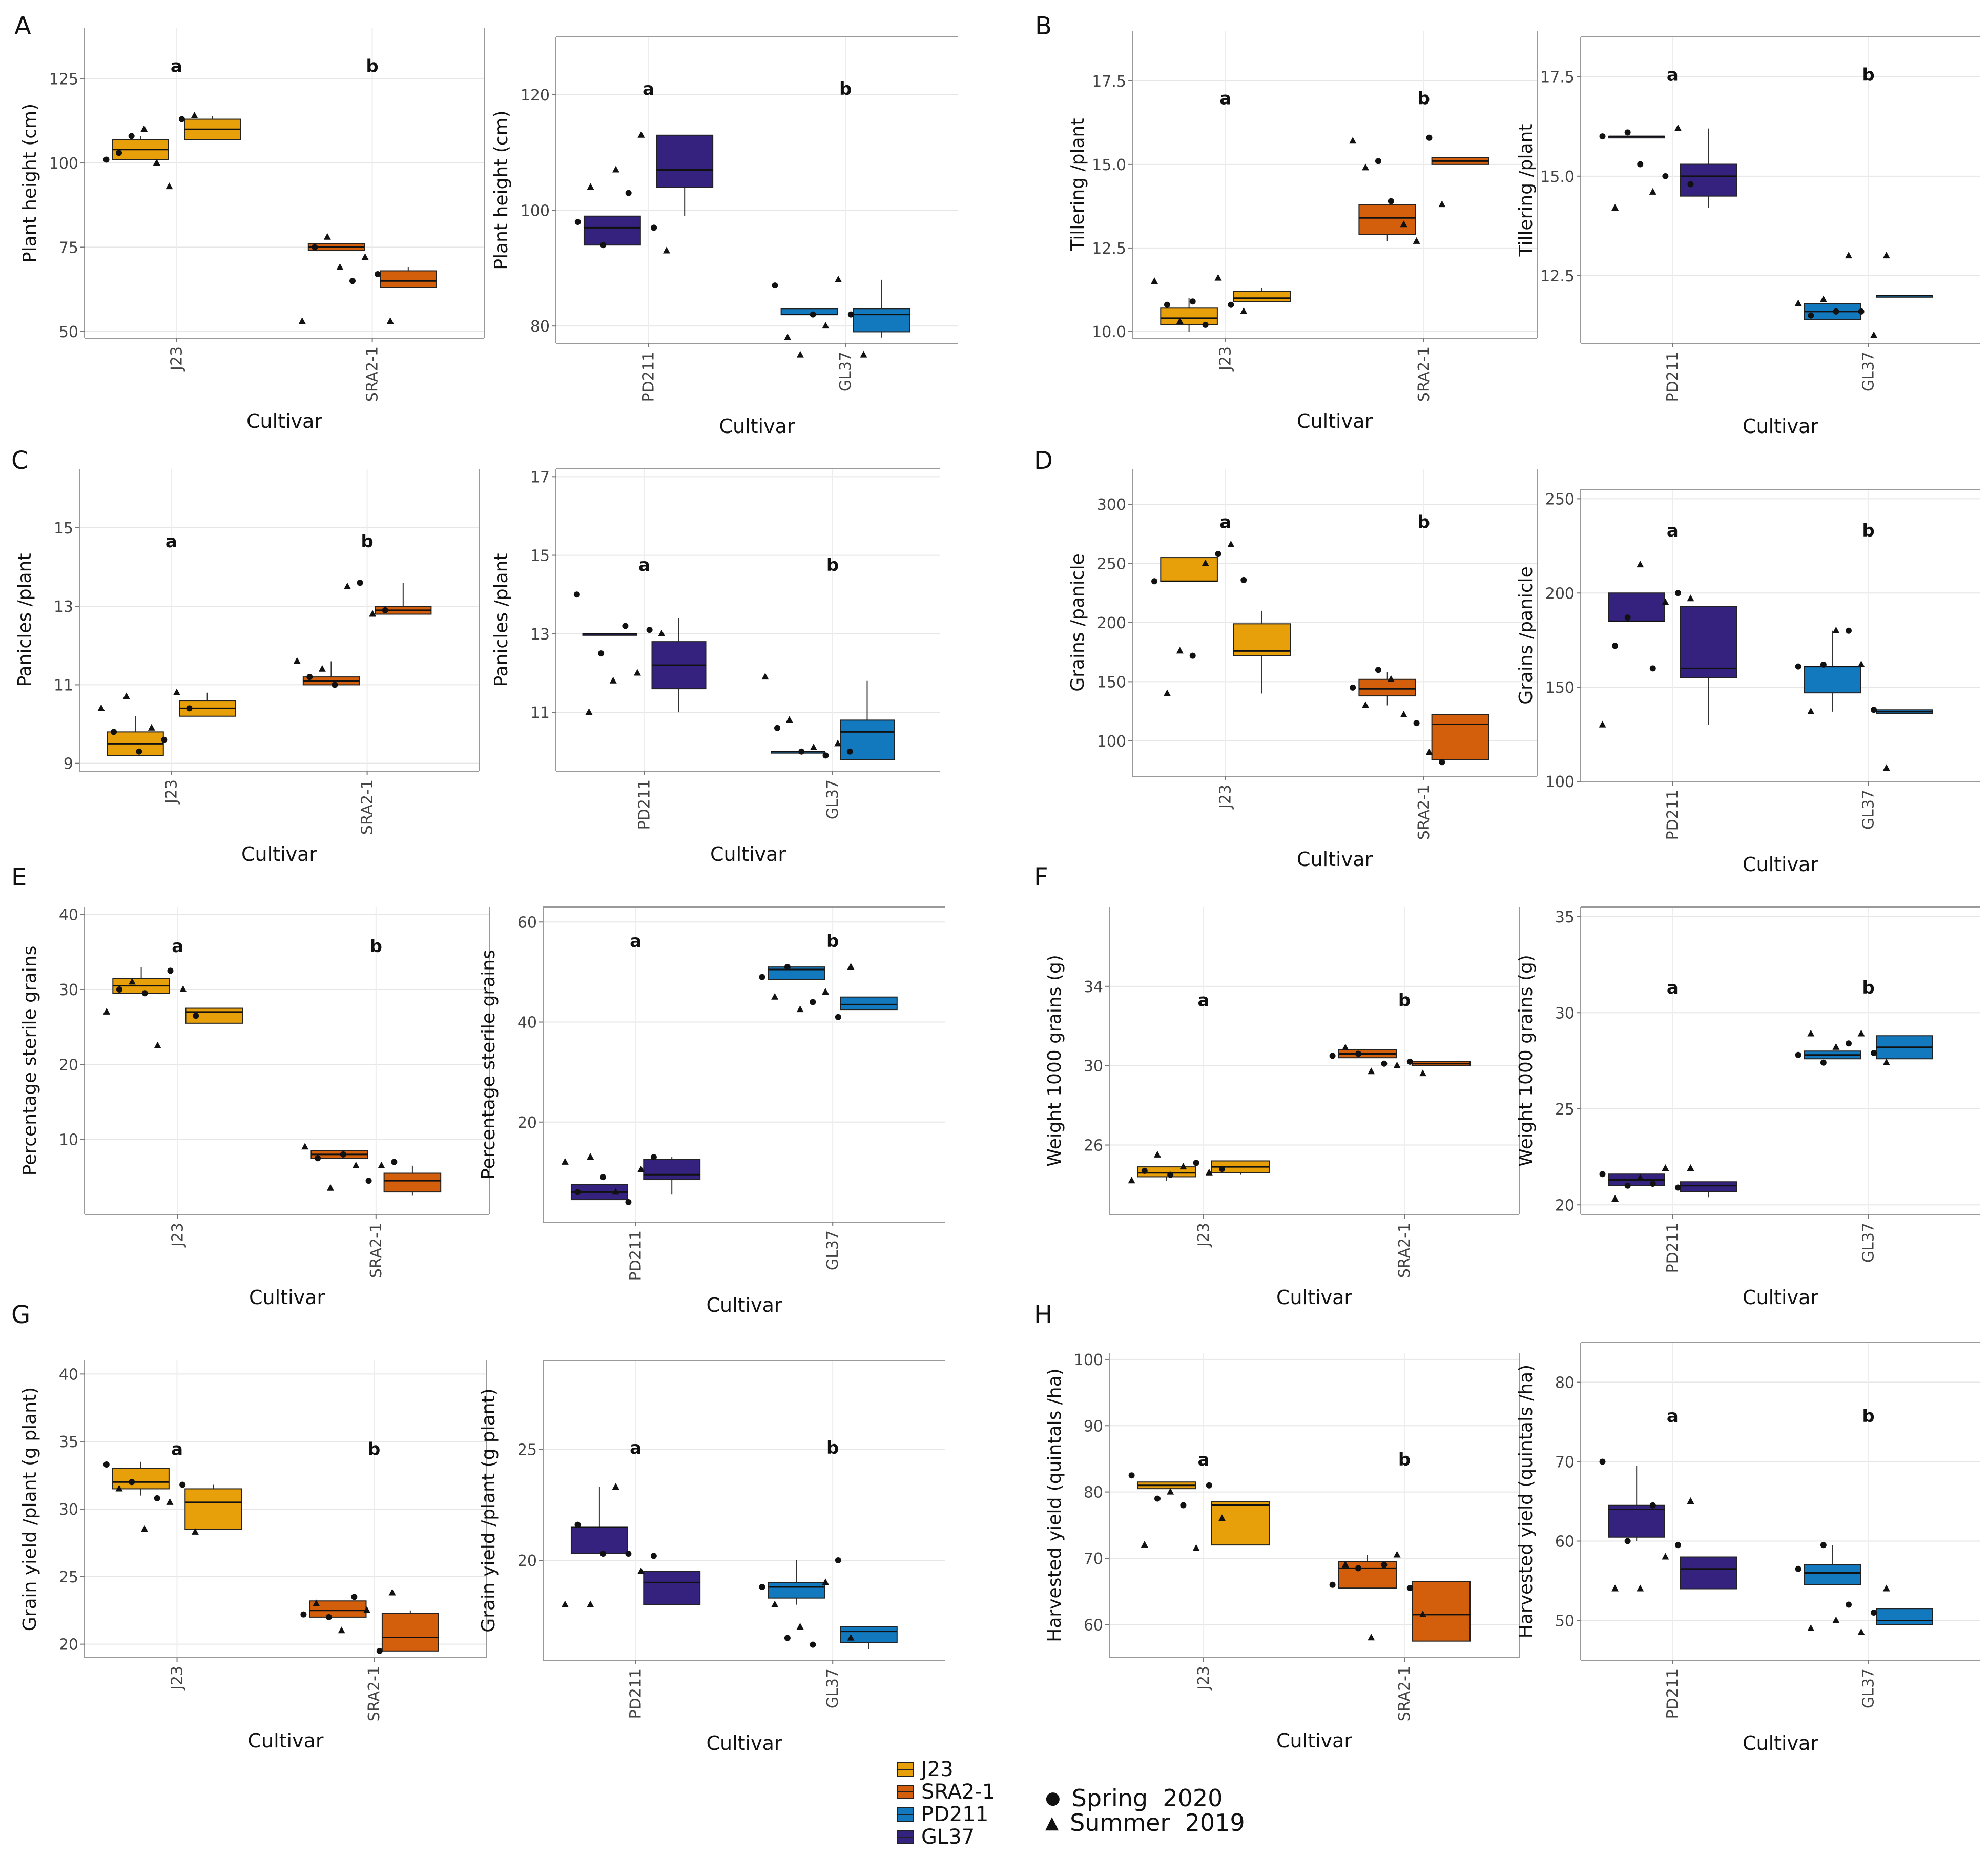 This screenshot has height=1856, width=1988. Describe the element at coordinates (20, 460) in the screenshot. I see `panel-letter-c: C` at that location.